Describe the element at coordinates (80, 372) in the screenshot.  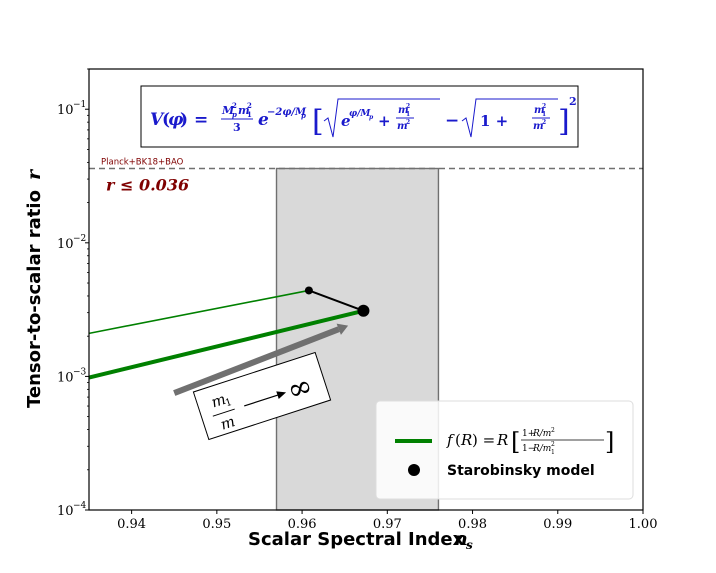
I see `y-tick-exponent: −3` at that location.